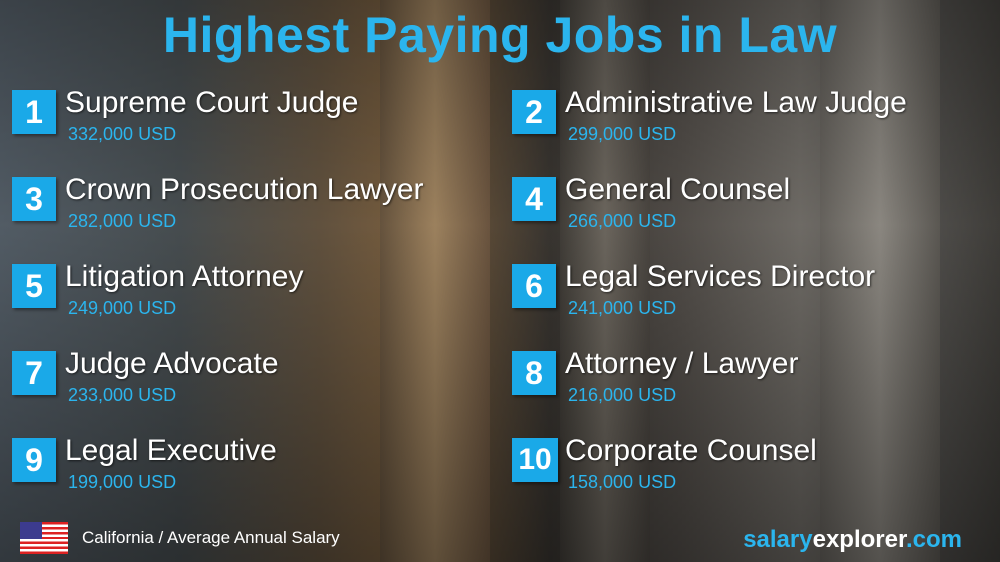 The image size is (1000, 562). I want to click on job-salary: 332,000 USD, so click(122, 134).